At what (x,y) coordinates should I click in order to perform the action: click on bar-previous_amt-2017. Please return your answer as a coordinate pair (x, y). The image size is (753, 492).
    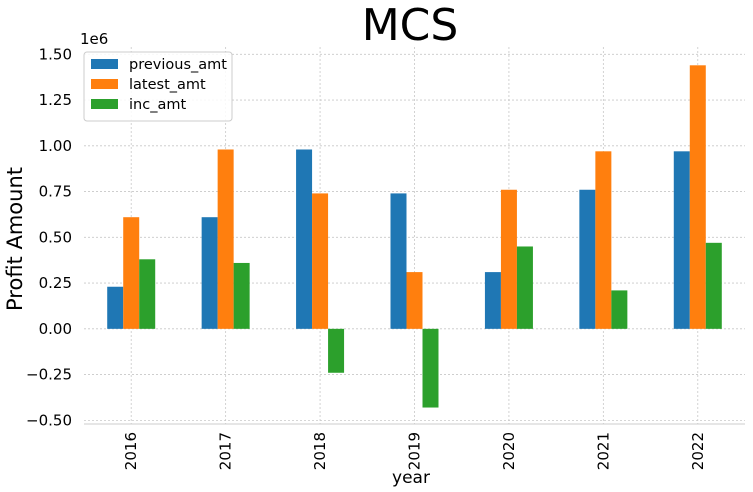
    Looking at the image, I should click on (209, 273).